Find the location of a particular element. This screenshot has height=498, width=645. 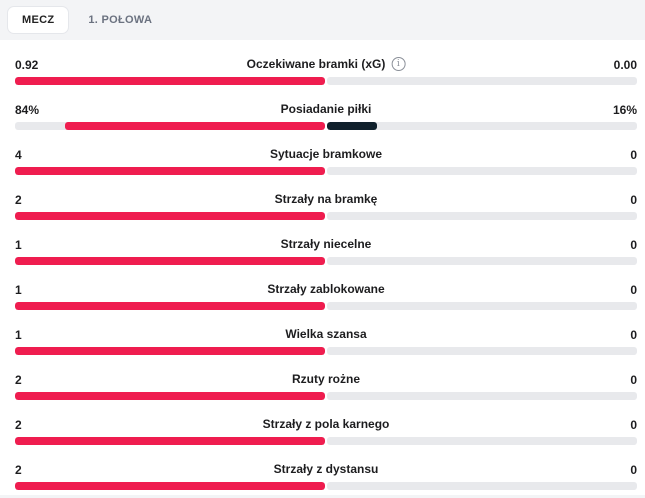

stat-values: 2 Strzały z pola karnego 0 is located at coordinates (326, 425).